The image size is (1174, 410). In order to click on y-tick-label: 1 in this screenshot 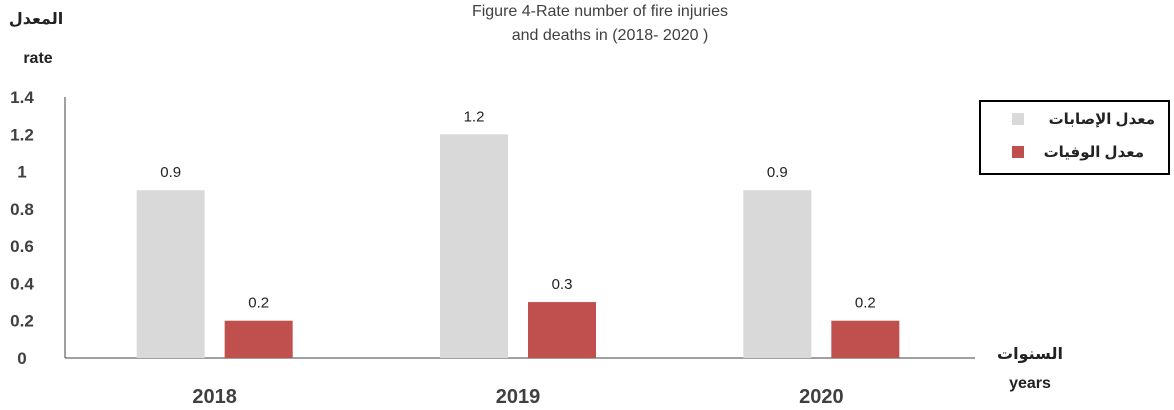, I will do `click(21, 172)`.